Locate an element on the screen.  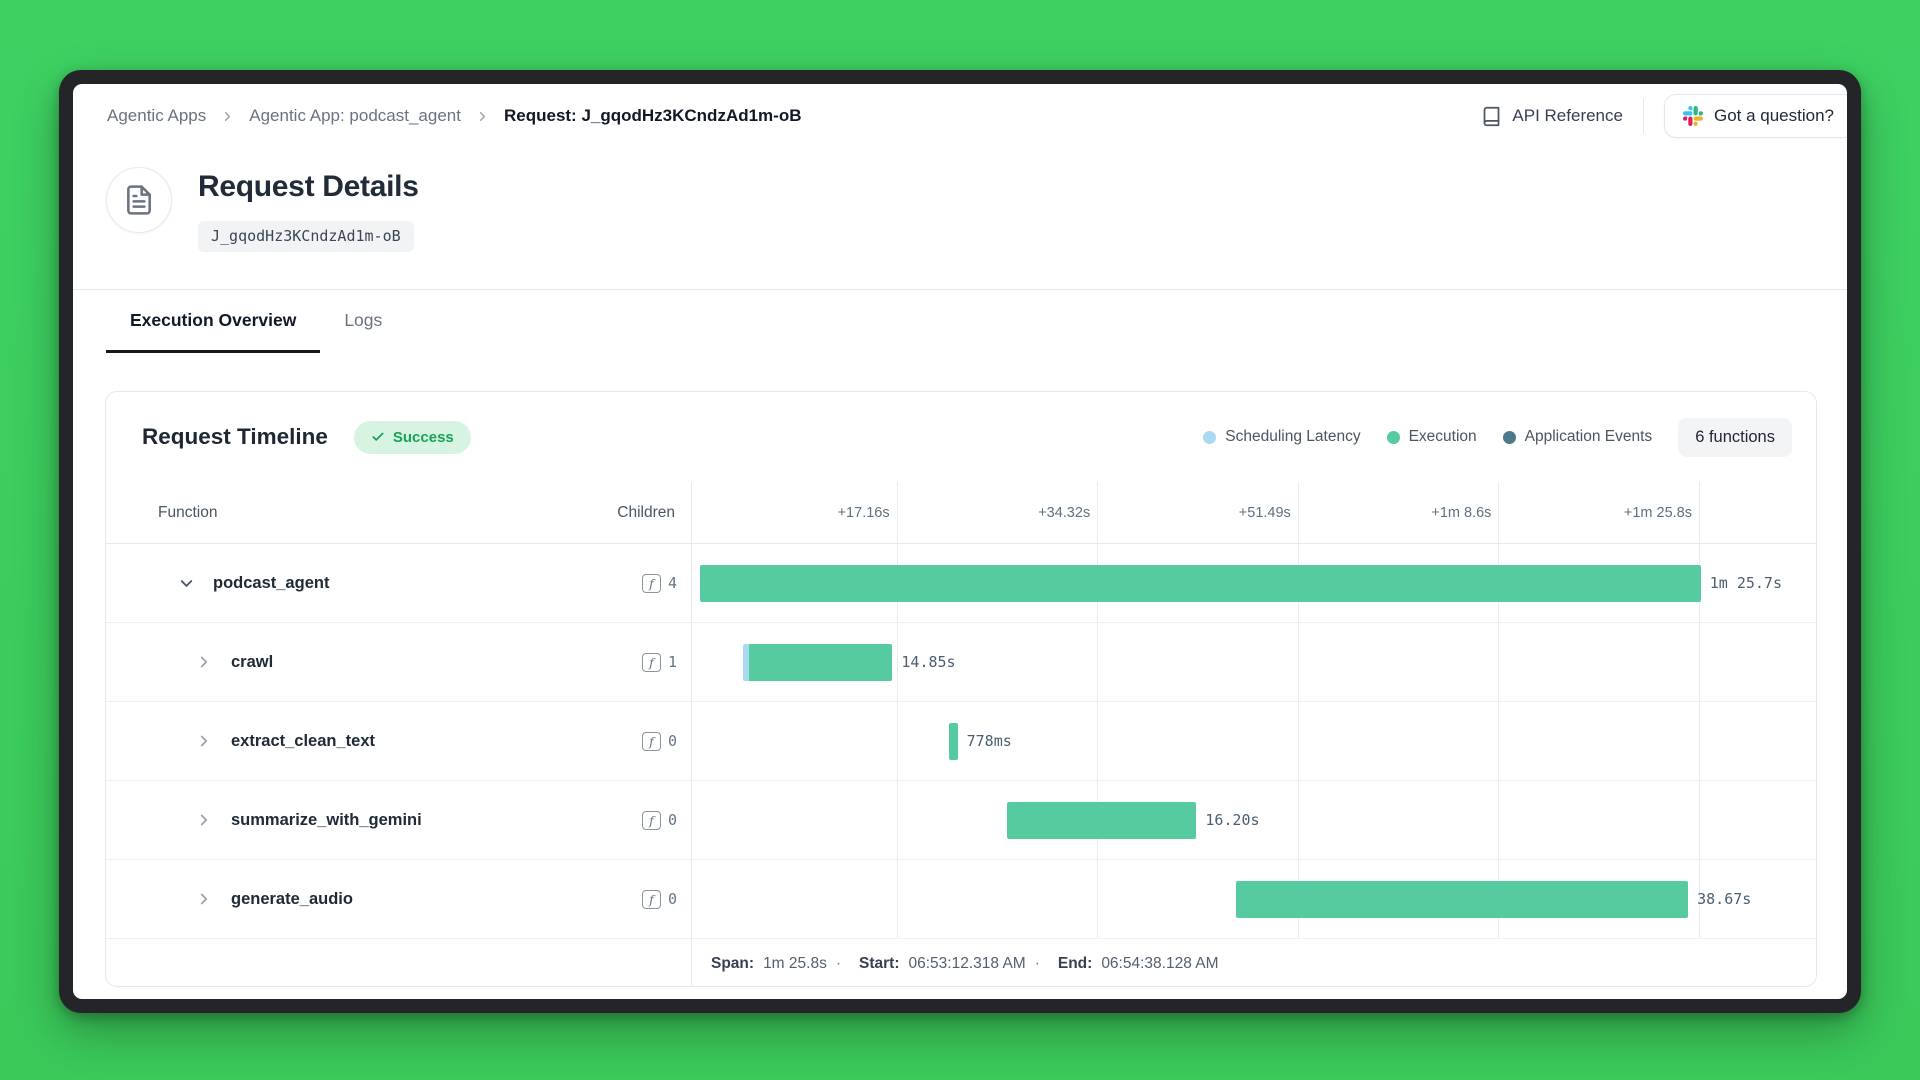
column-header-function: Function is located at coordinates (188, 512).